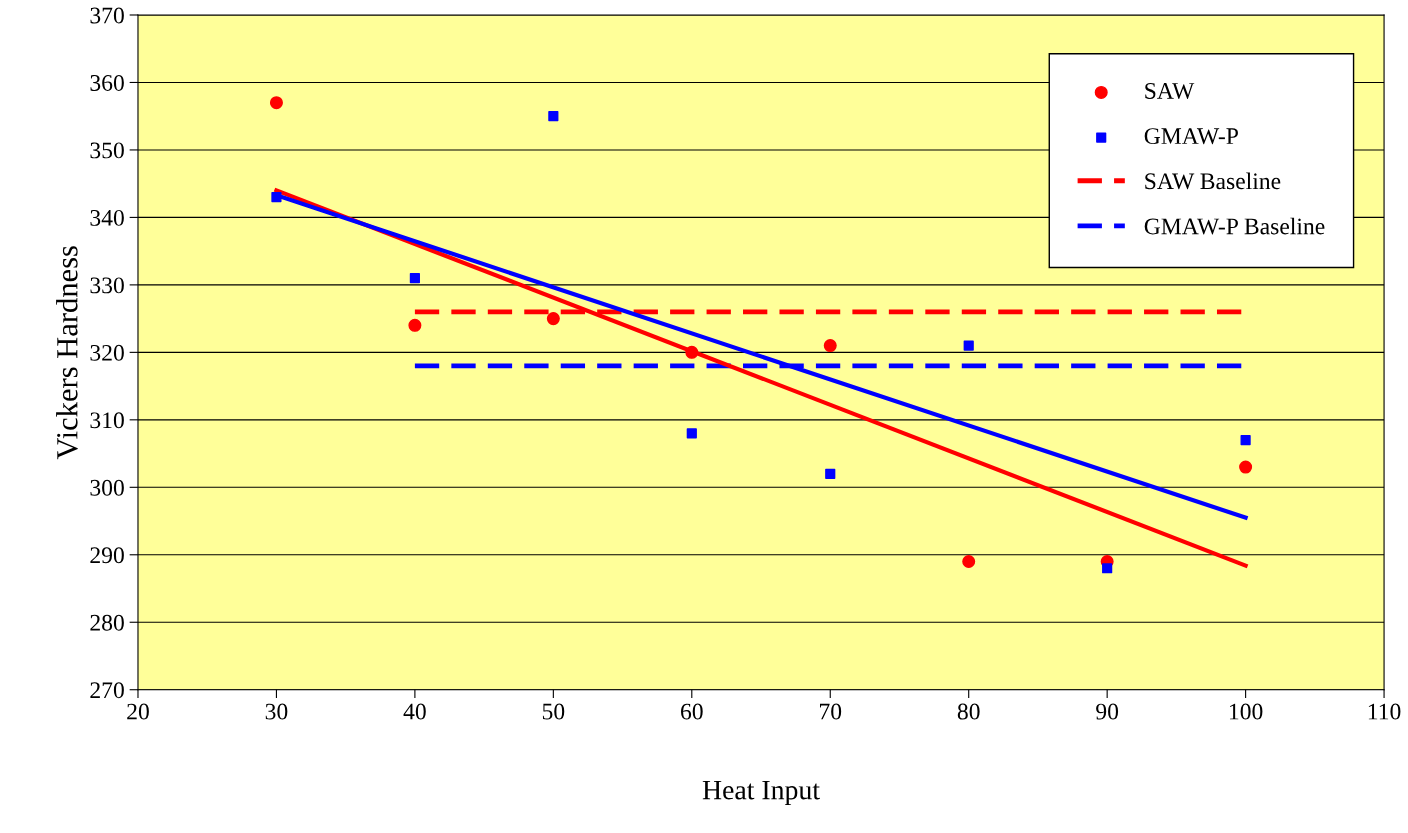 Image resolution: width=1408 pixels, height=833 pixels. I want to click on y-tick-label: 350, so click(107, 150).